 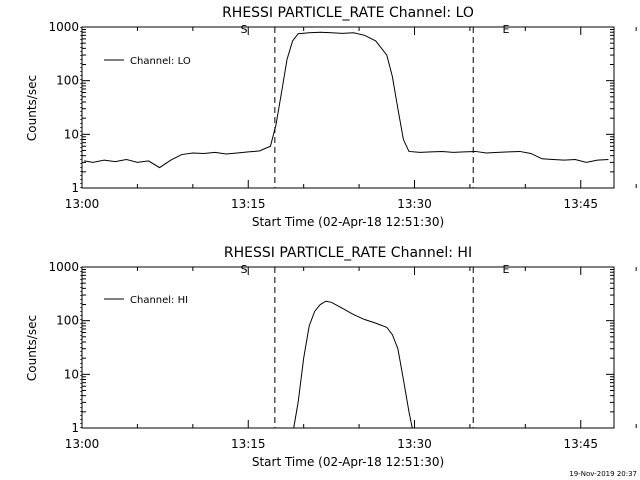 I want to click on generation-timestamp: 19-Nov-2019 20:37, so click(x=603, y=474).